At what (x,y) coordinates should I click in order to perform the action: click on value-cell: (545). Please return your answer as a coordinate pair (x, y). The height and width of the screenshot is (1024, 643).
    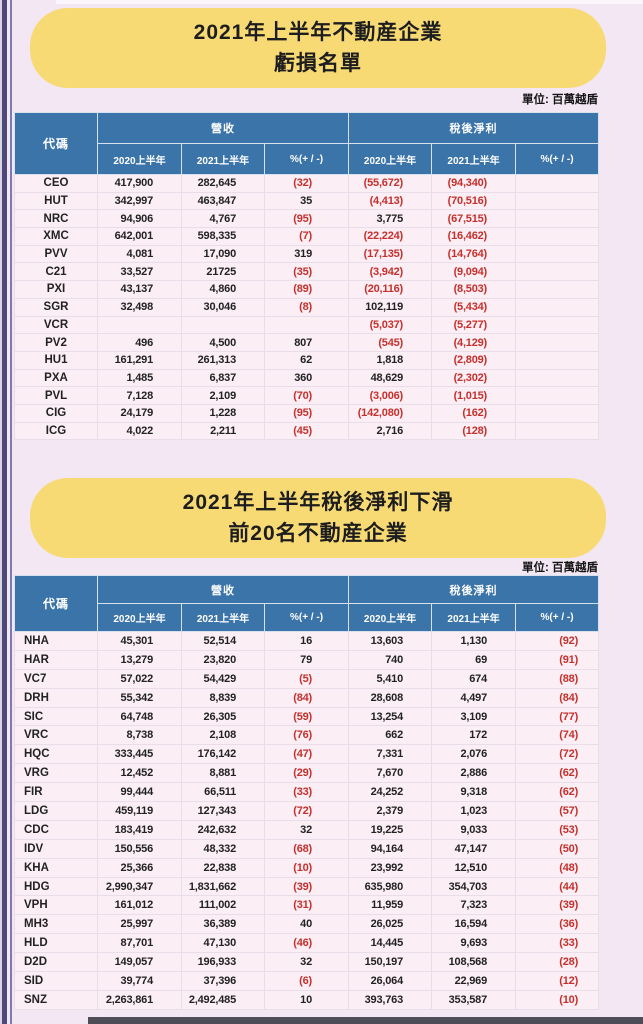
    Looking at the image, I should click on (390, 342).